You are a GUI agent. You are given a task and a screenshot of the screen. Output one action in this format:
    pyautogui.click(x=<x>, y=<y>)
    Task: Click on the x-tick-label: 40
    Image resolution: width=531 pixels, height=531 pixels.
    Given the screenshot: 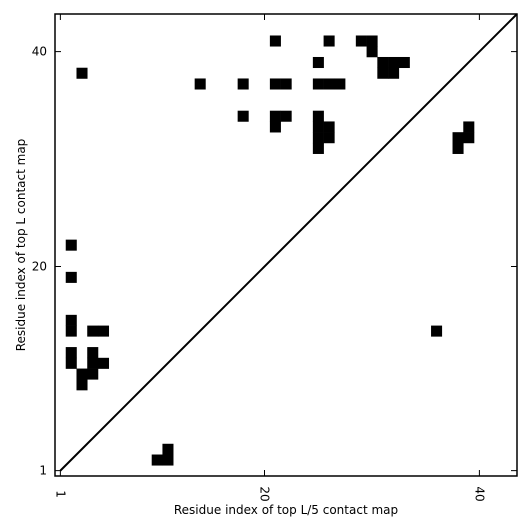 What is the action you would take?
    pyautogui.click(x=479, y=493)
    